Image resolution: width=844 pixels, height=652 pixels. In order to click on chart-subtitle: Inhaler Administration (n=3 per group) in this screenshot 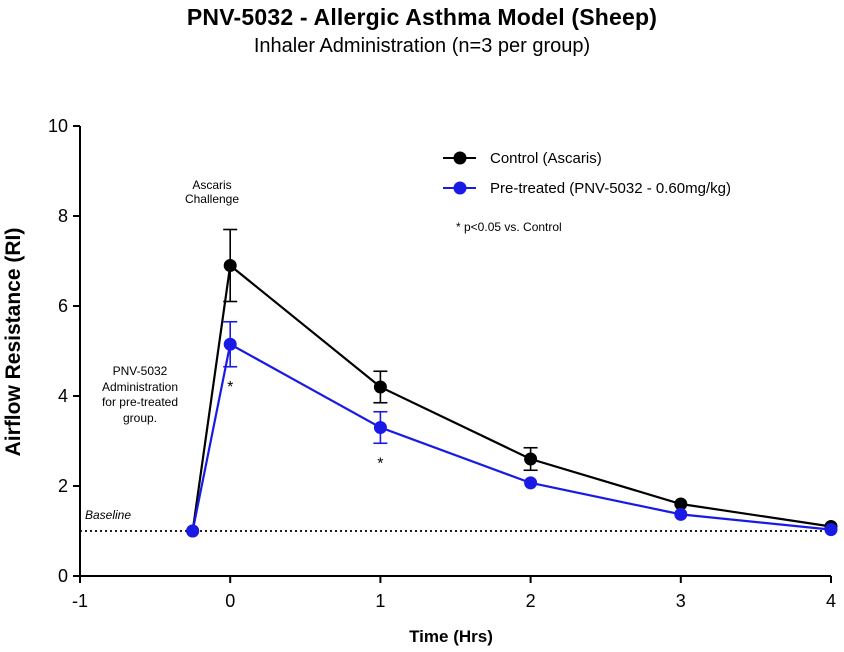, I will do `click(422, 46)`.